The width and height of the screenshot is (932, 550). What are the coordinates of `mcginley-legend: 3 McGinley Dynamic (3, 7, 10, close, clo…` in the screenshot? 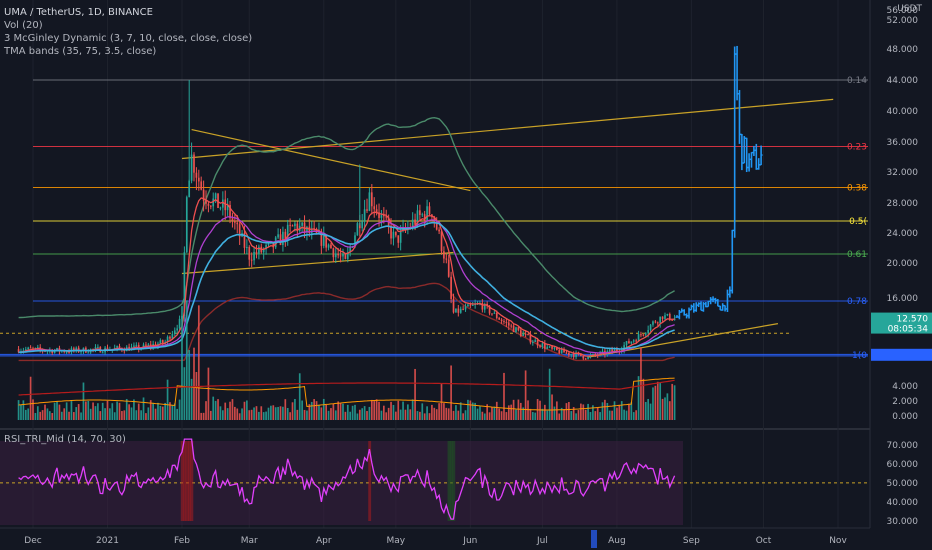 It's located at (128, 38).